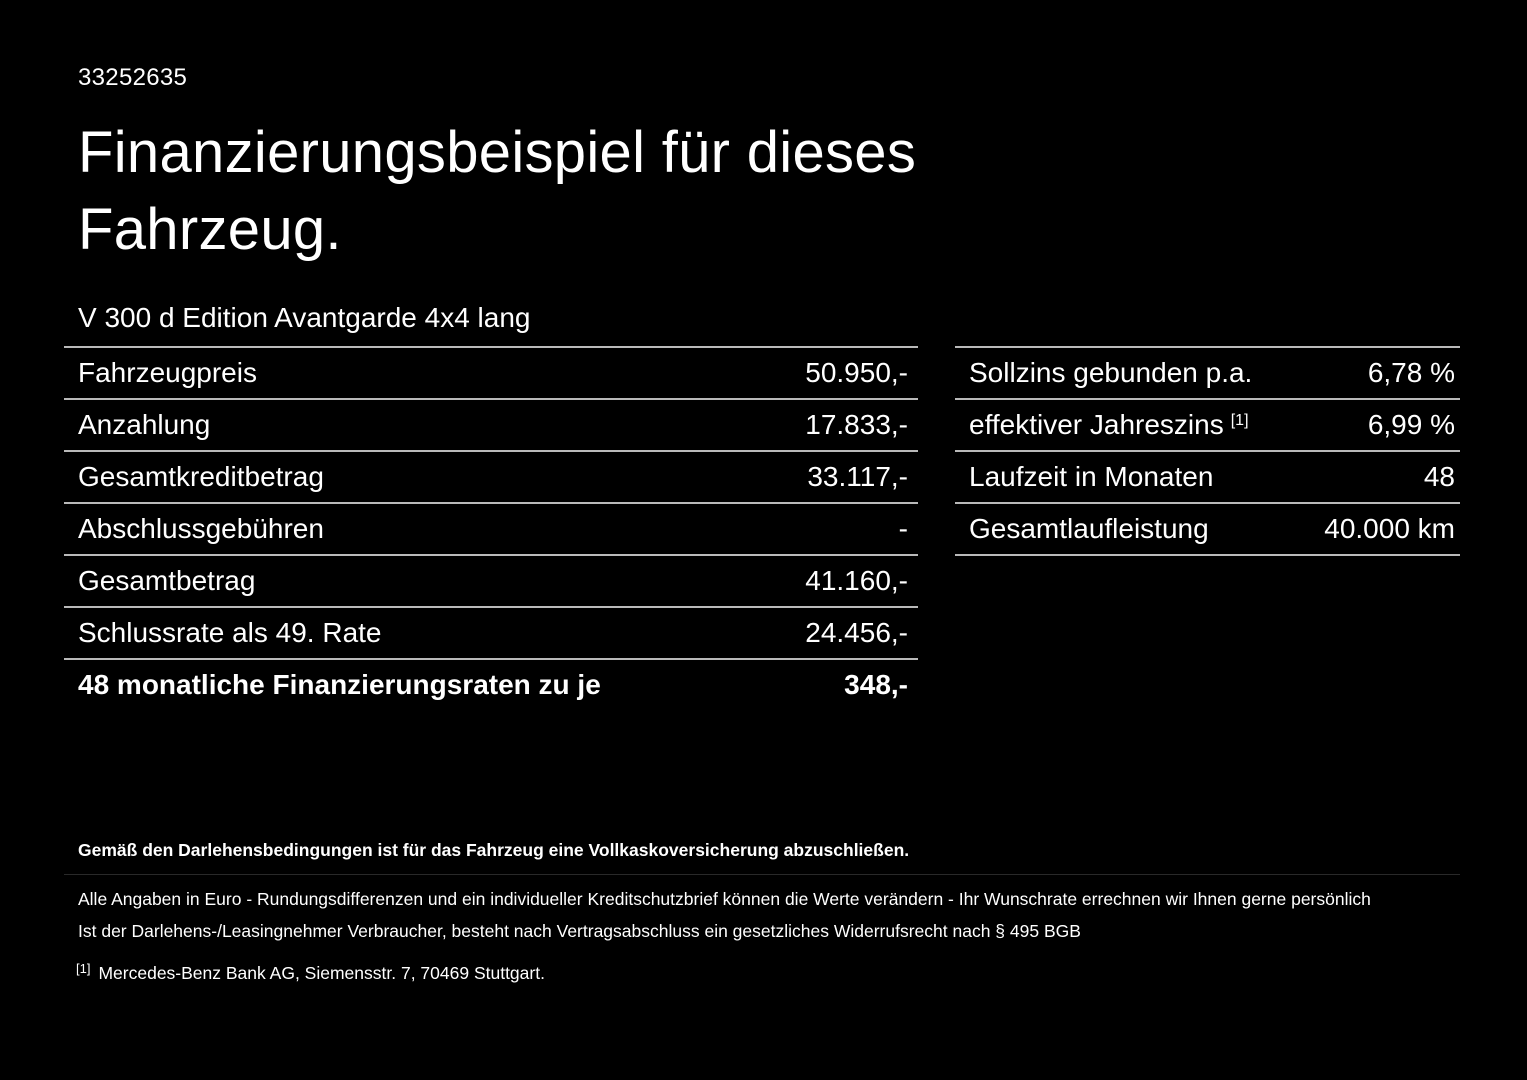 The width and height of the screenshot is (1527, 1080). What do you see at coordinates (1389, 529) in the screenshot?
I see `row-value: 40.000 km` at bounding box center [1389, 529].